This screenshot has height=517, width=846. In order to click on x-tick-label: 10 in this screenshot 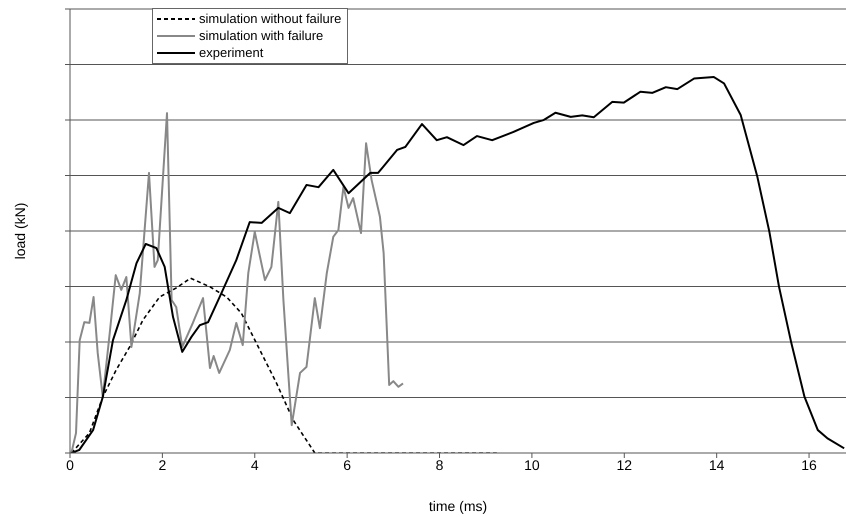, I will do `click(532, 464)`.